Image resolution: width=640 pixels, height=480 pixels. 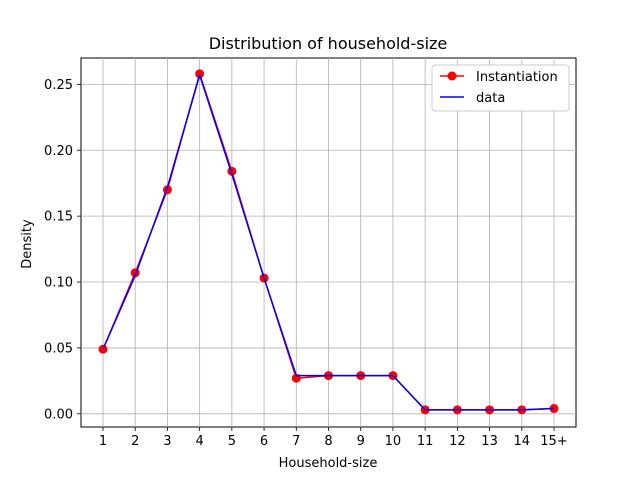 I want to click on x-tick-label: 15+, so click(x=553, y=441).